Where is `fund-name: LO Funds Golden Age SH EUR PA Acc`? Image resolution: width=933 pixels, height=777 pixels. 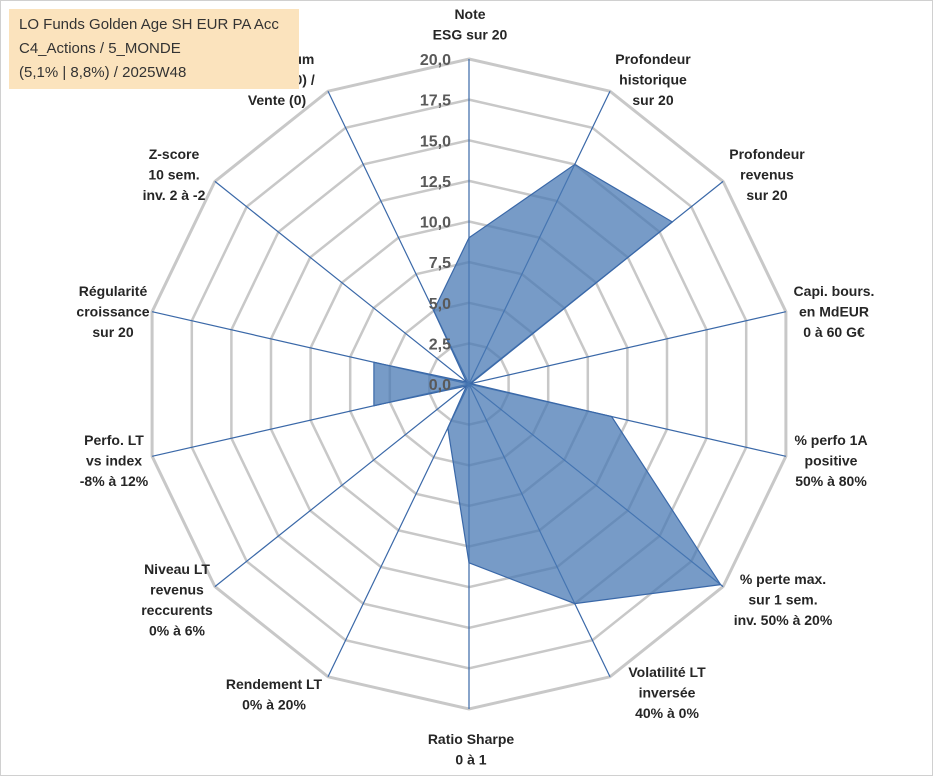
fund-name: LO Funds Golden Age SH EUR PA Acc is located at coordinates (149, 24).